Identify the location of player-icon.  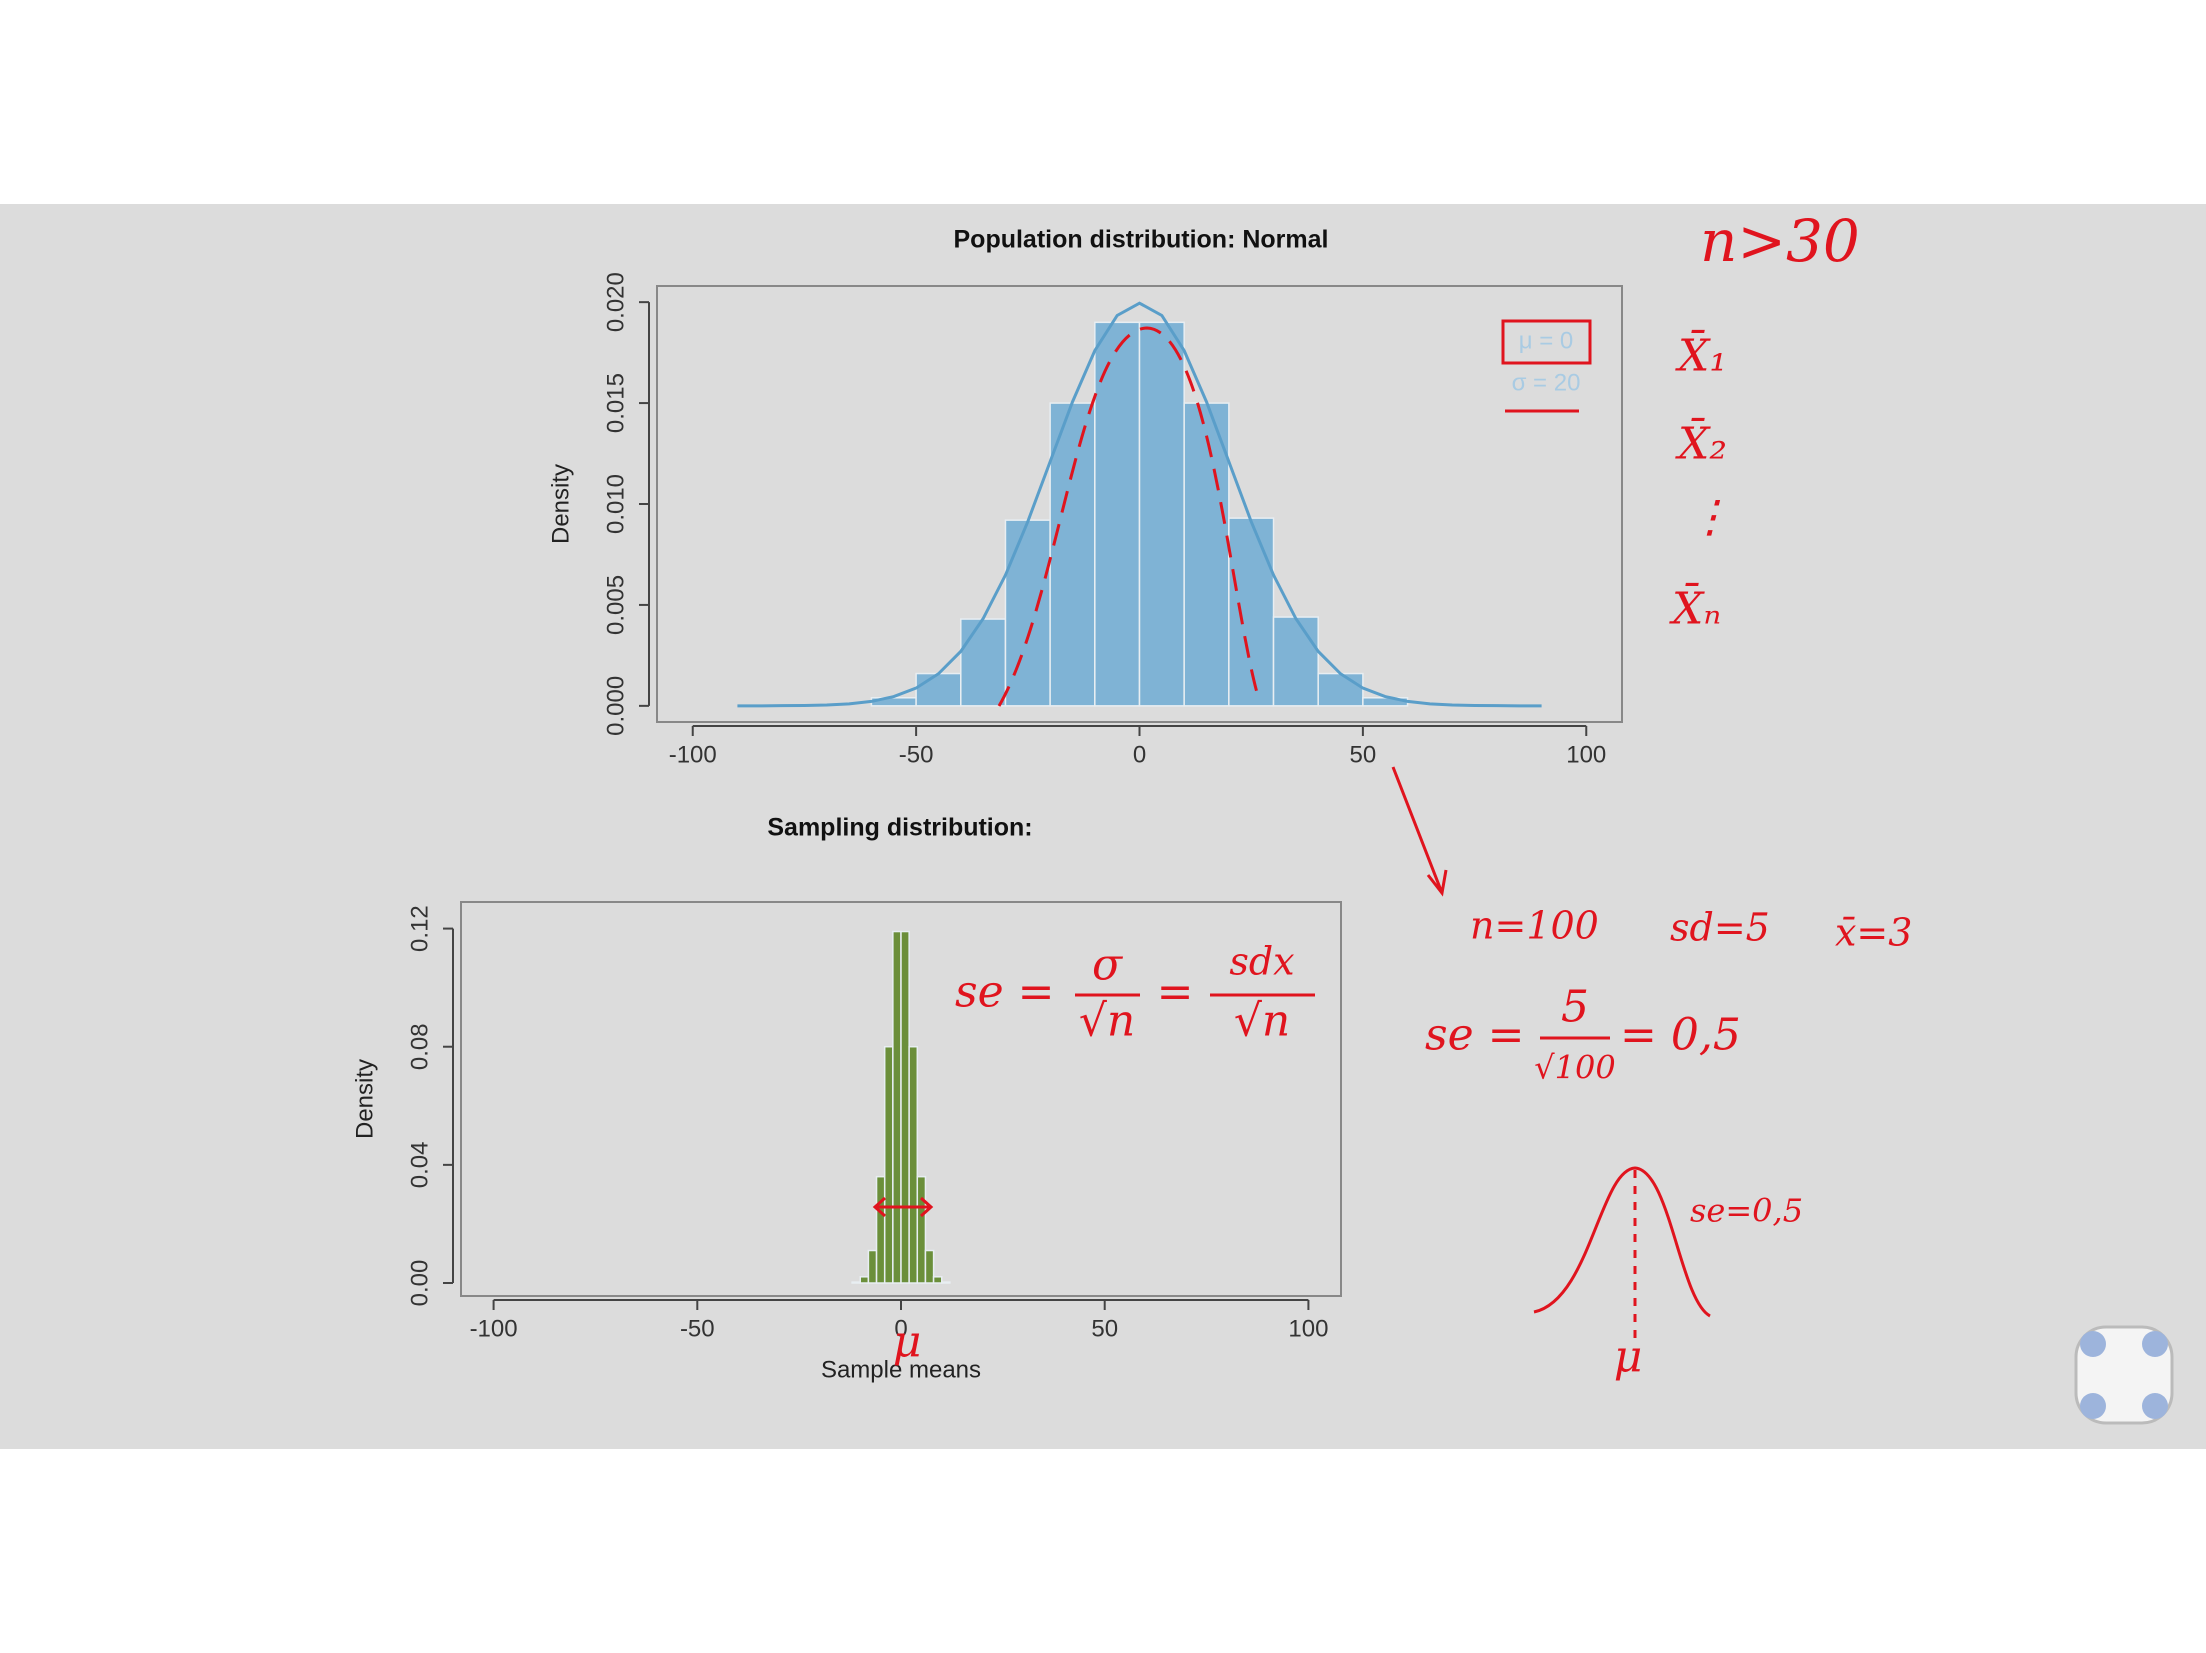
(2124, 1375).